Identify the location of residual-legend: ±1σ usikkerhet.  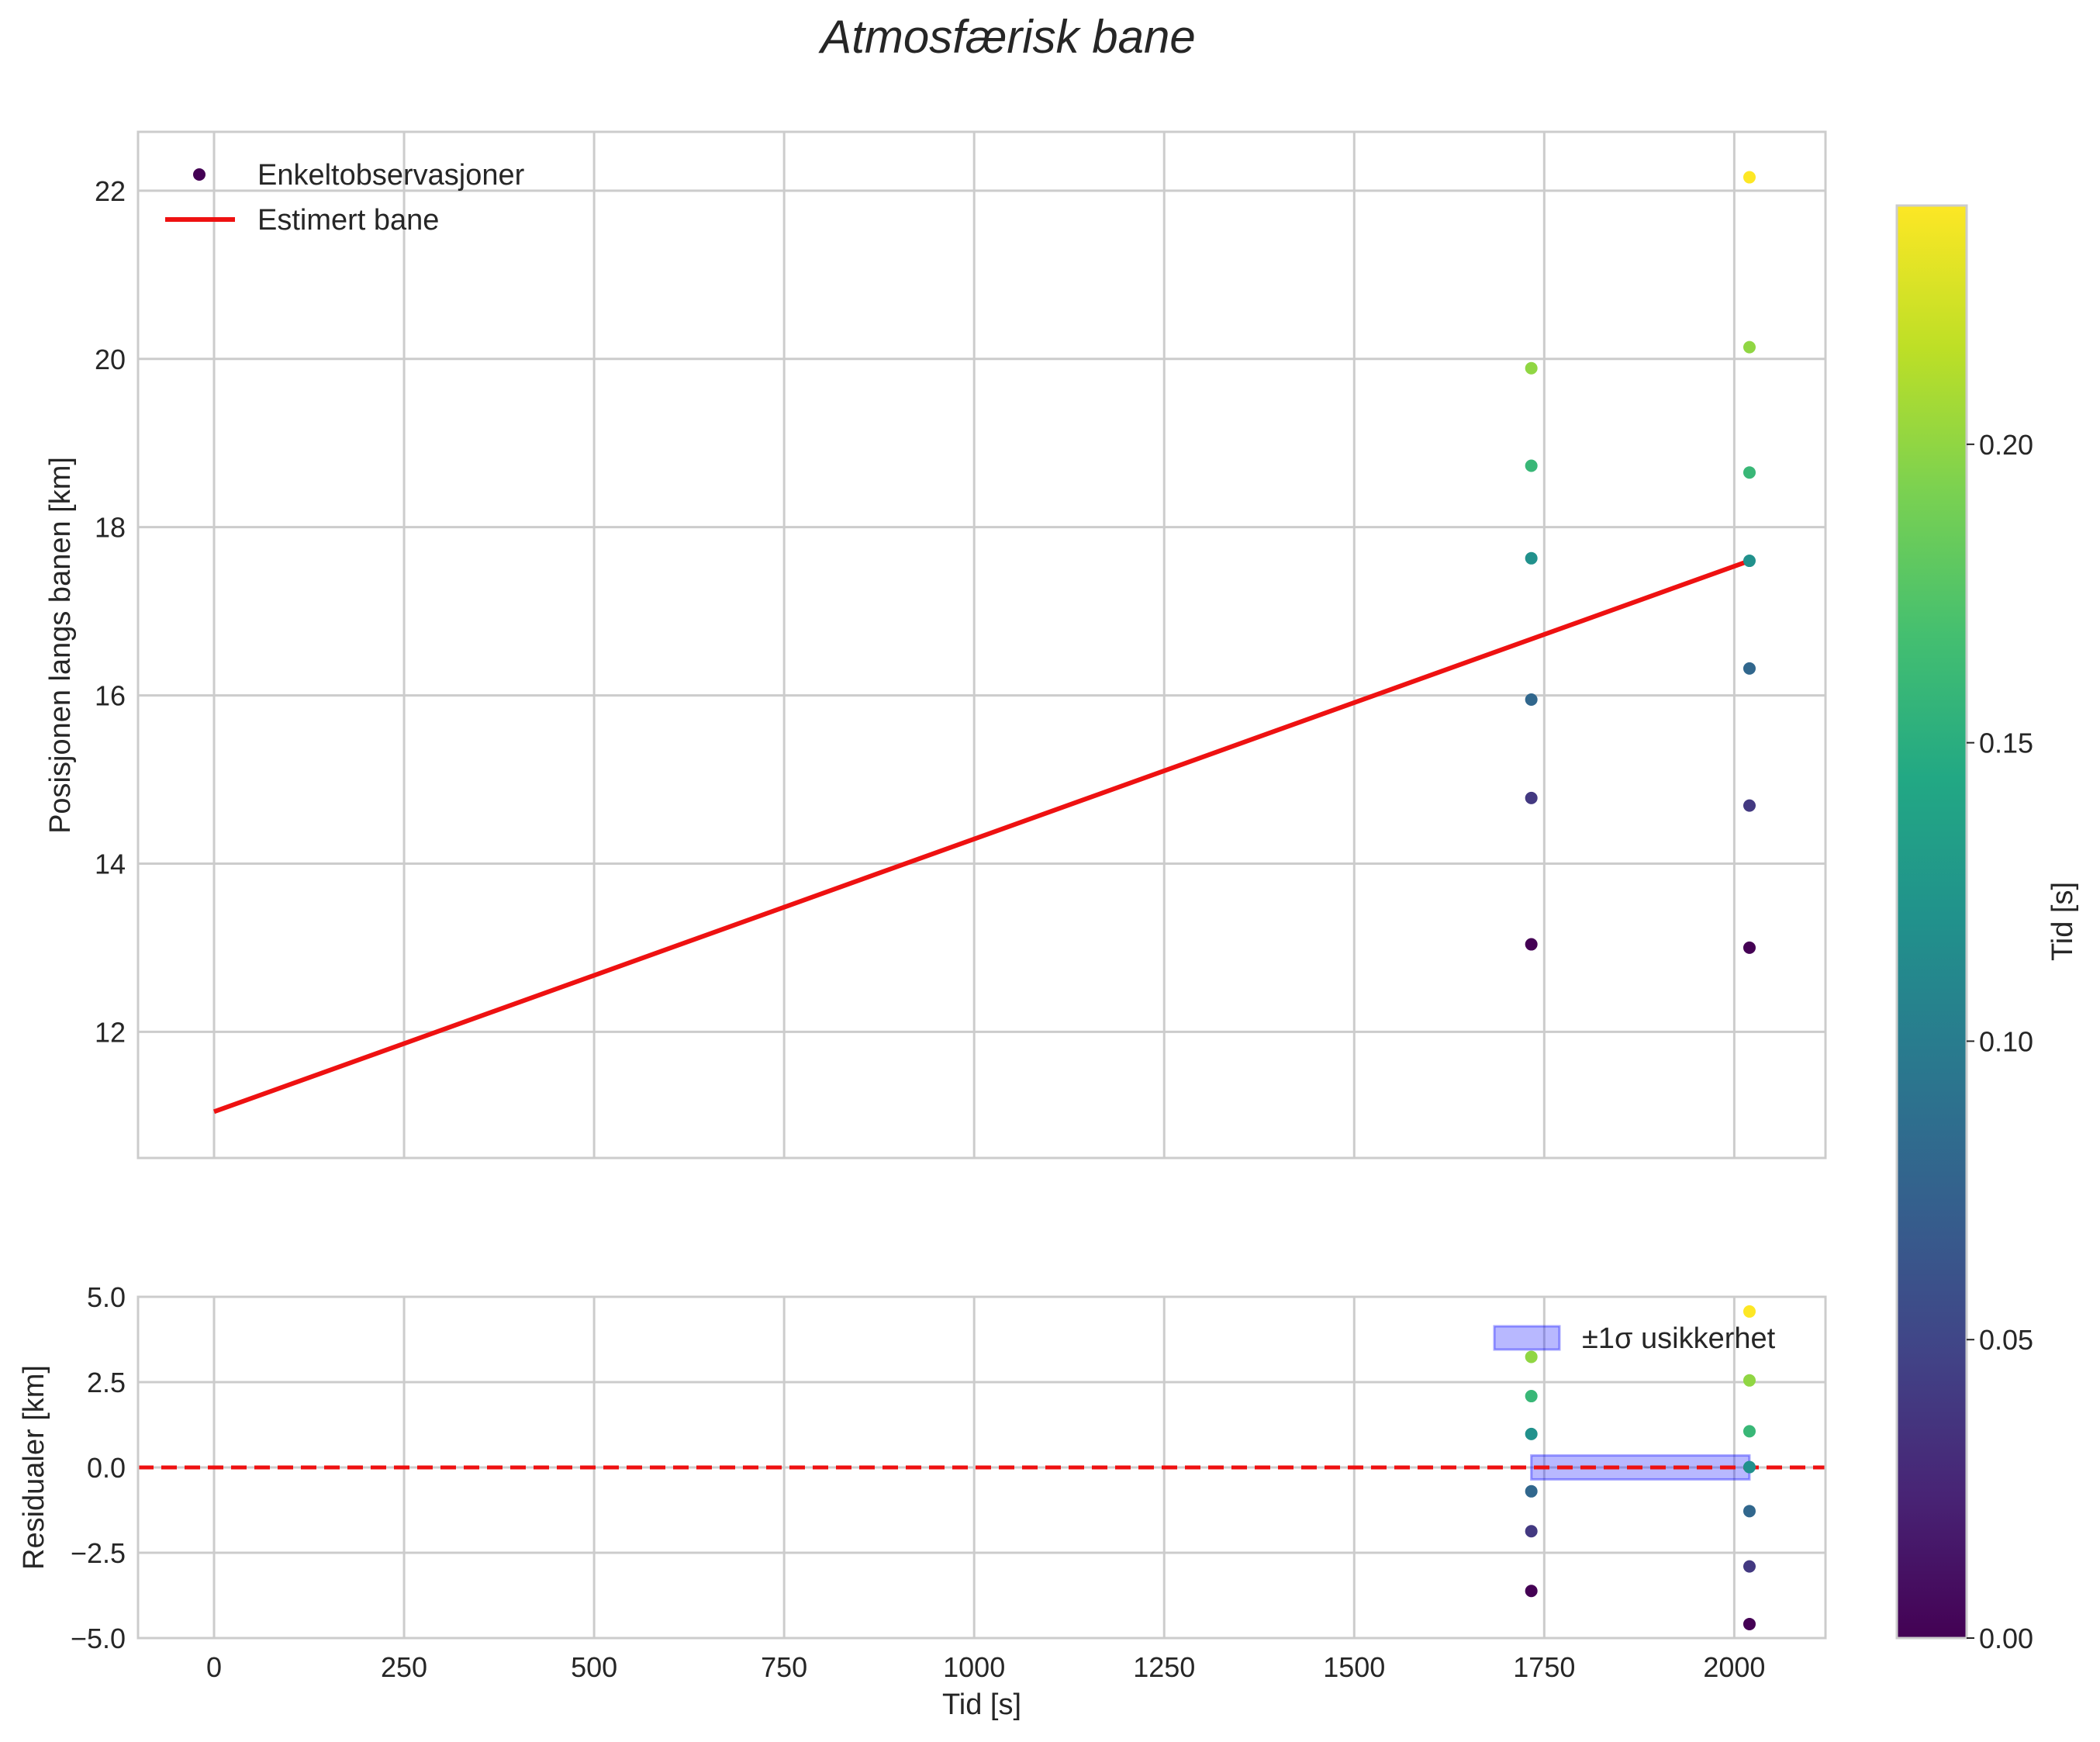
(1634, 1338).